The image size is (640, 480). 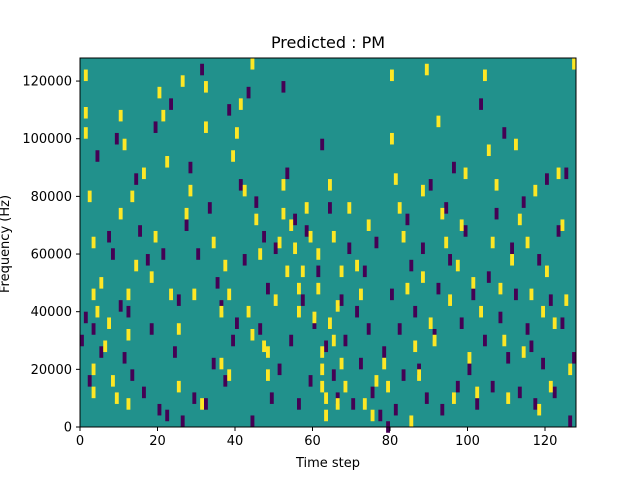 What do you see at coordinates (80, 441) in the screenshot?
I see `x-tick-label: 0` at bounding box center [80, 441].